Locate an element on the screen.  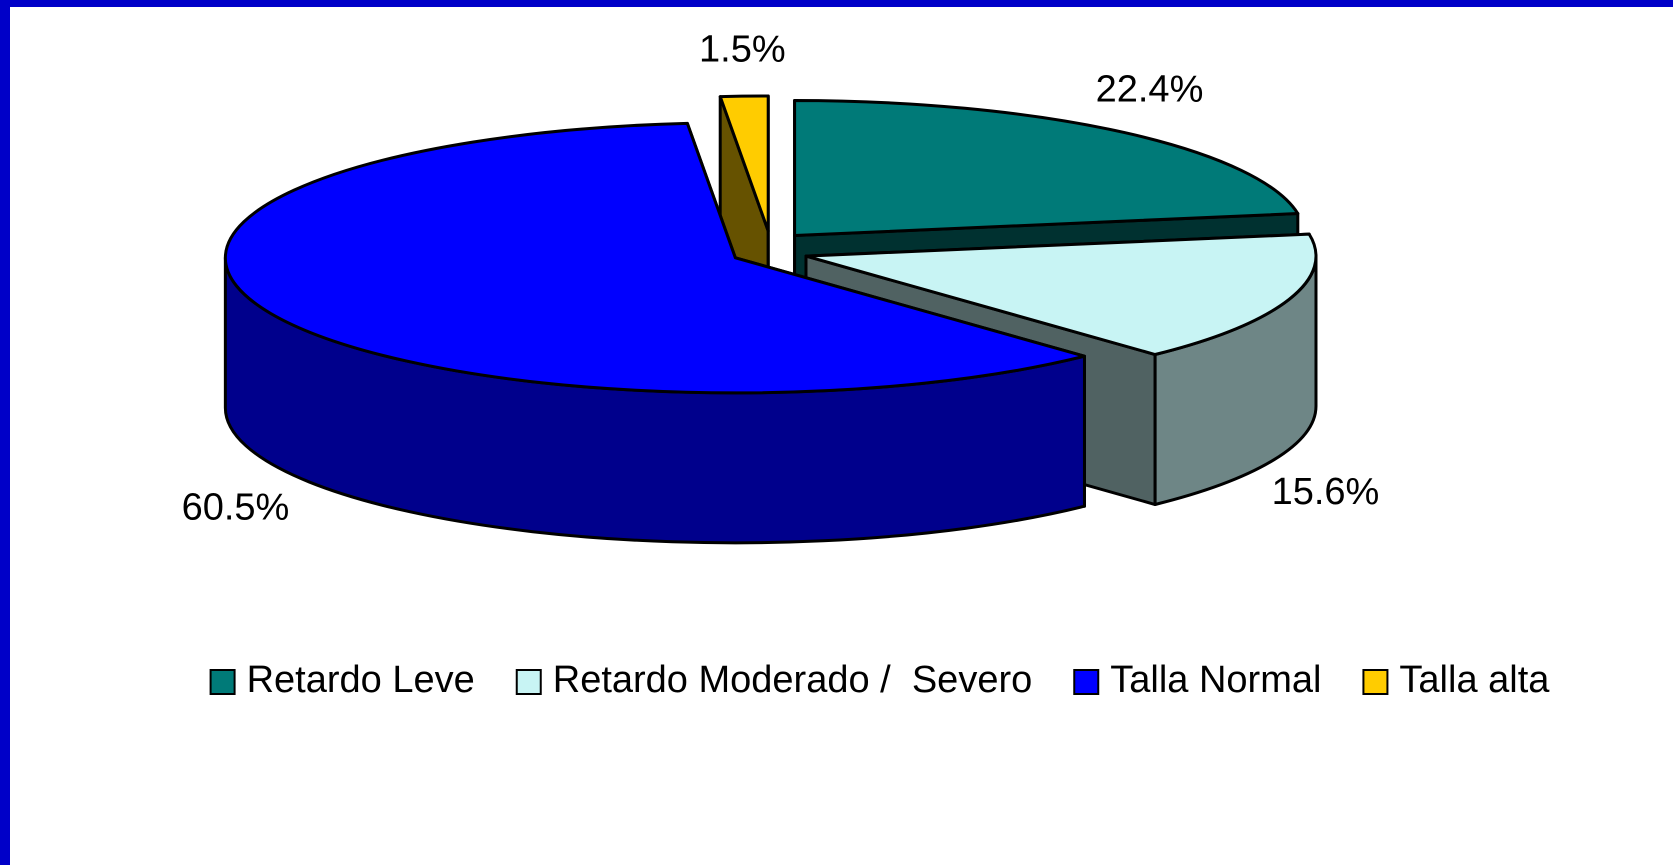
legend-item: Talla Normal is located at coordinates (1197, 680).